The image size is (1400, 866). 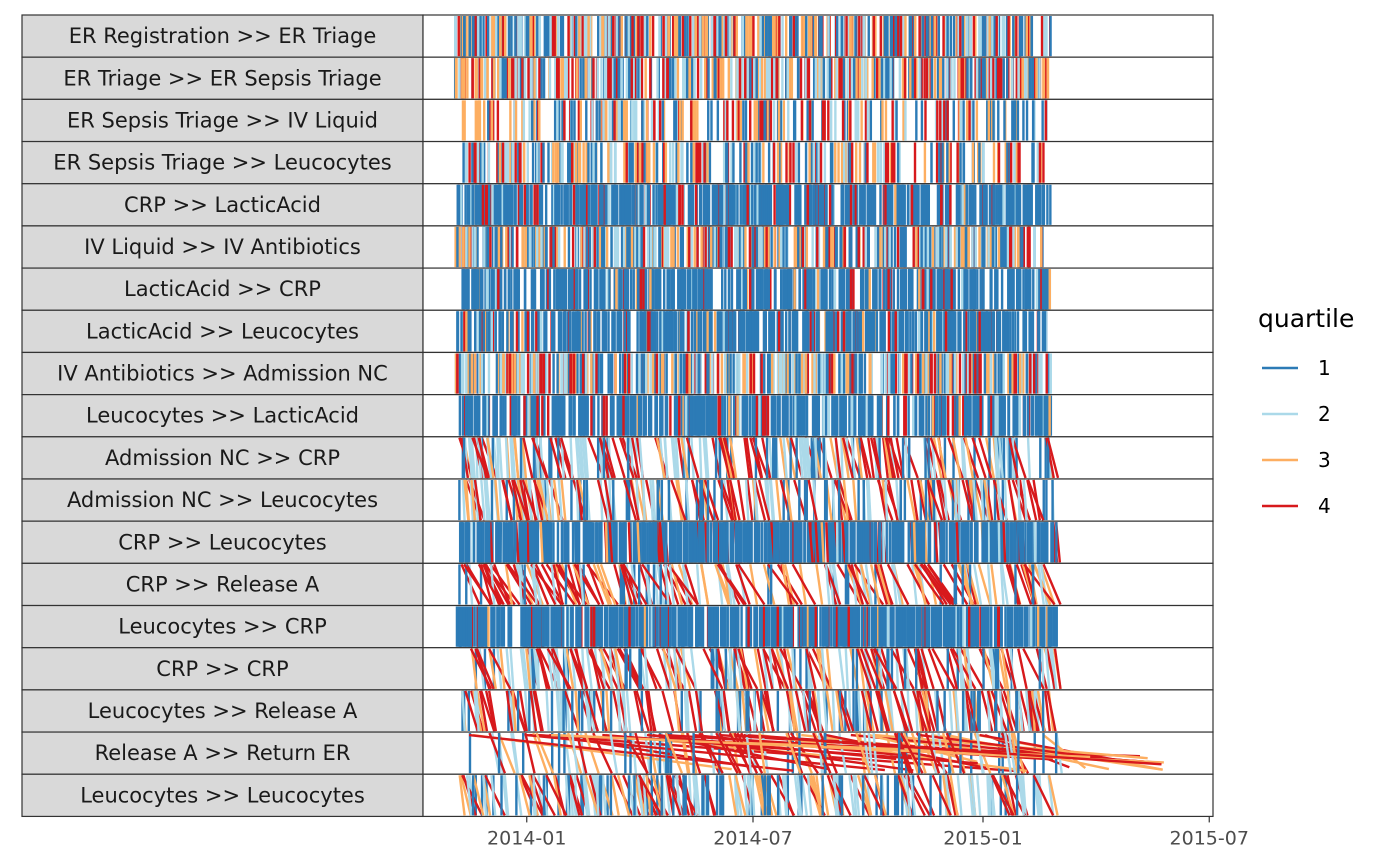 I want to click on facet-strip: Leucocytes >> CRP, so click(x=222, y=626).